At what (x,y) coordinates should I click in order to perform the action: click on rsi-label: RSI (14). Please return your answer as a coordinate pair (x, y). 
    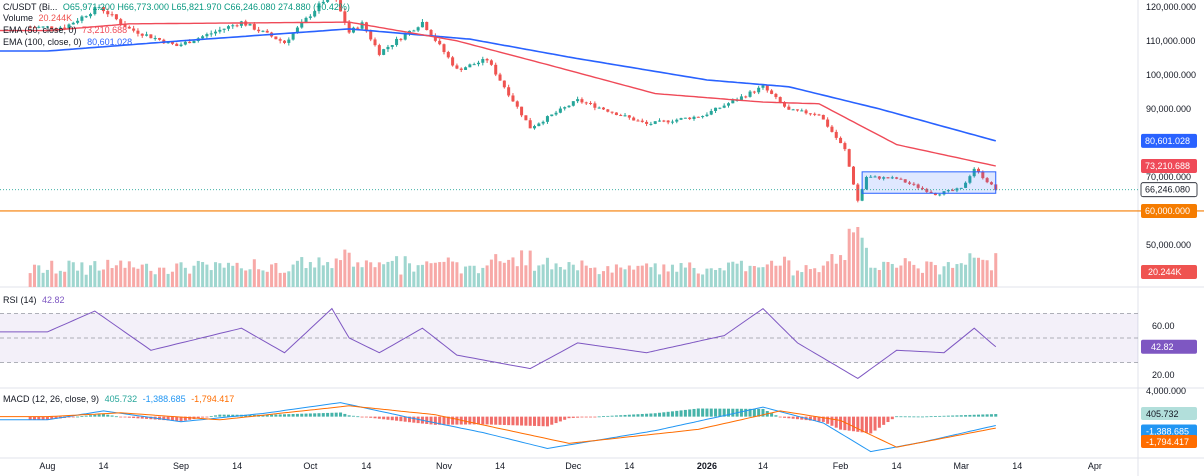
    Looking at the image, I should click on (20, 300).